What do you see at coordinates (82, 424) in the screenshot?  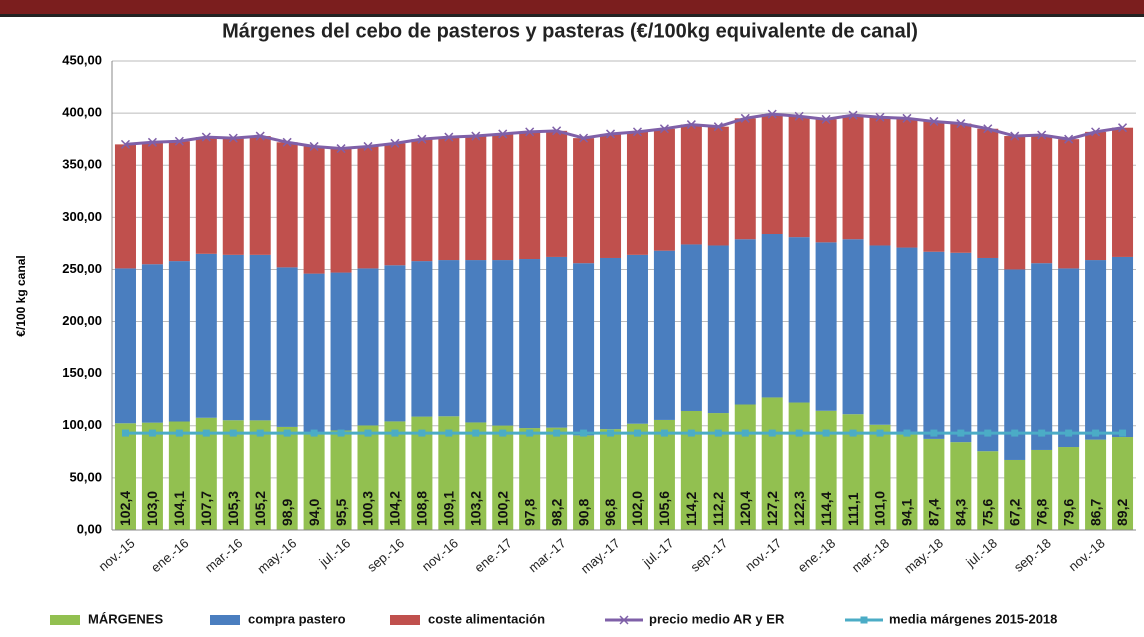 I see `y-tick-label: 100,00` at bounding box center [82, 424].